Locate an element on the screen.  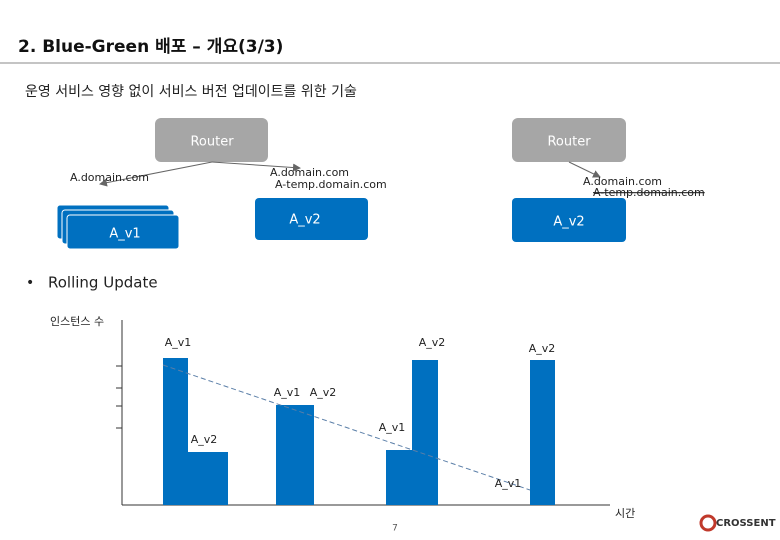
logo: CROSSENT is located at coordinates (746, 523).